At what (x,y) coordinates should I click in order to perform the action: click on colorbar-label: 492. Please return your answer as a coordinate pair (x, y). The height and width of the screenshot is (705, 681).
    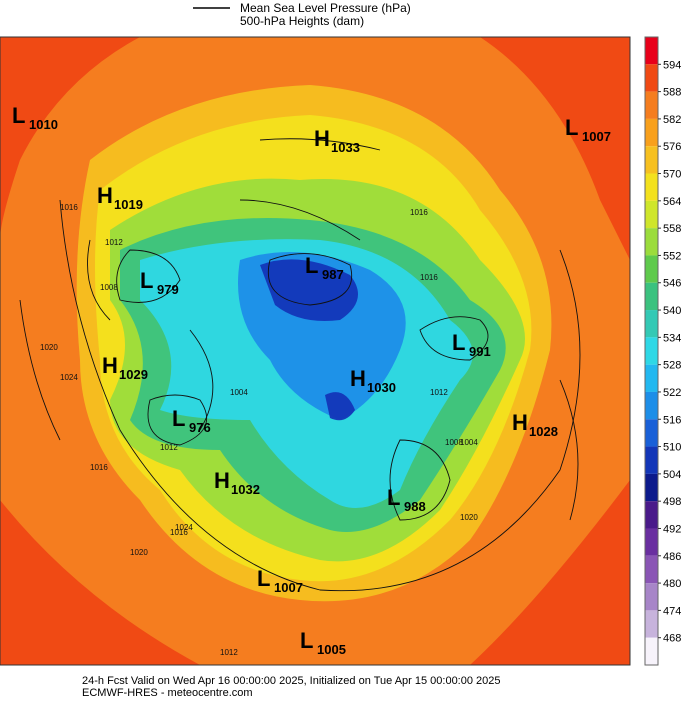
    Looking at the image, I should click on (672, 529).